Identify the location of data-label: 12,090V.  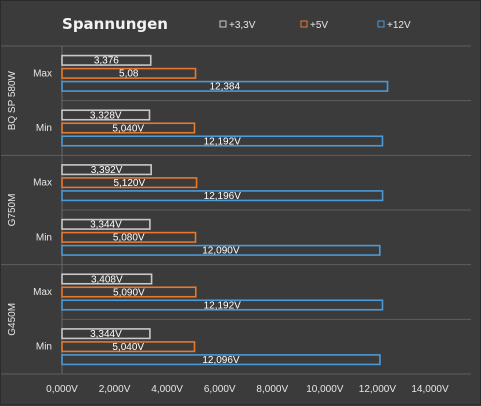
(221, 251).